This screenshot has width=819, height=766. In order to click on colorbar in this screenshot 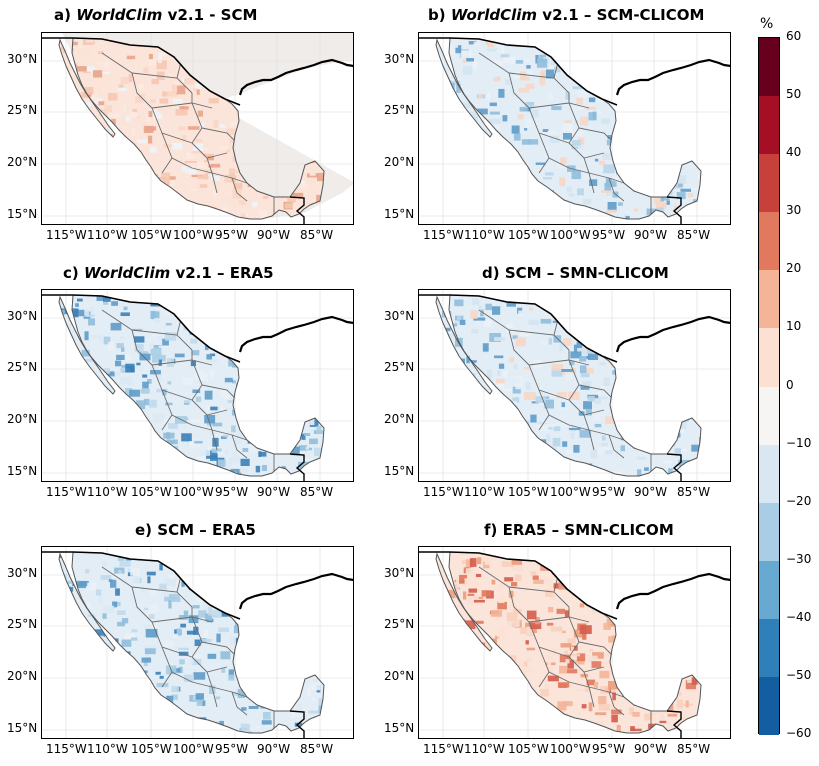, I will do `click(769, 386)`.